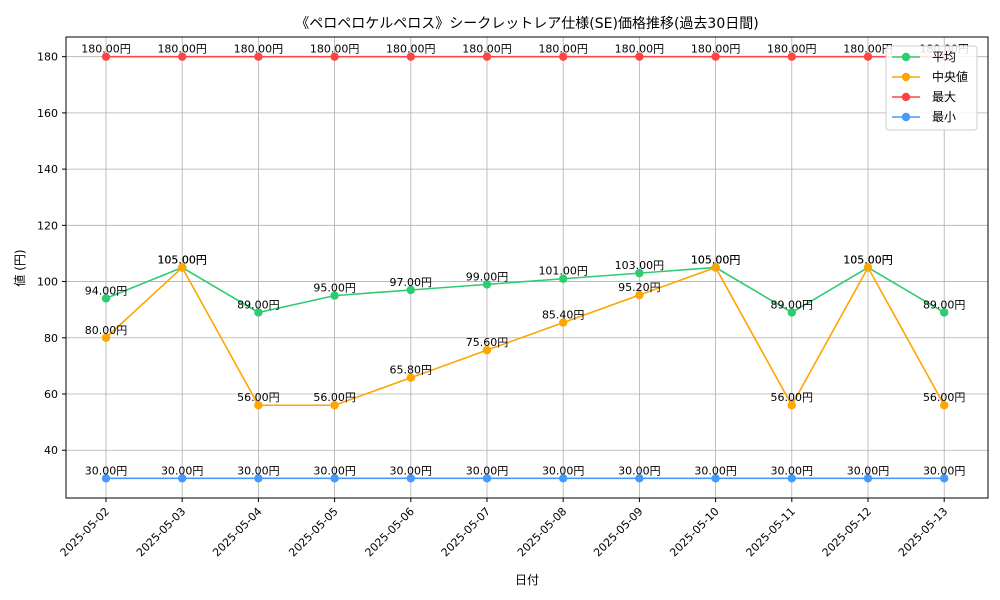  What do you see at coordinates (411, 370) in the screenshot?
I see `data-label: 65.80円` at bounding box center [411, 370].